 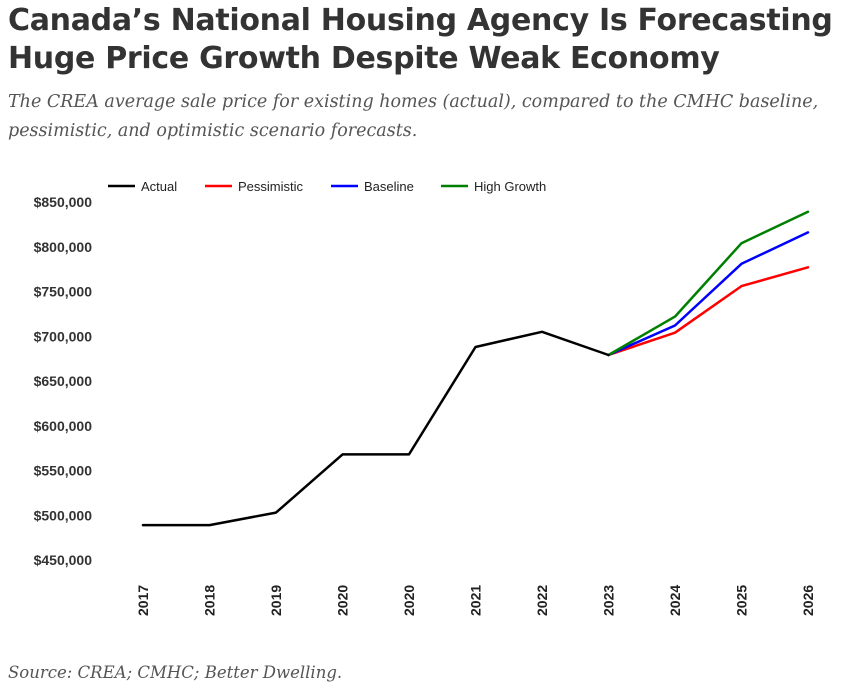 I want to click on x-tick-label: 2019, so click(x=276, y=600).